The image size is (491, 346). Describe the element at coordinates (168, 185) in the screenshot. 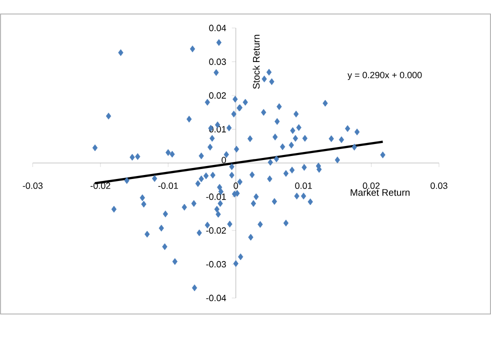

I see `x-tick-label: -0.01` at that location.